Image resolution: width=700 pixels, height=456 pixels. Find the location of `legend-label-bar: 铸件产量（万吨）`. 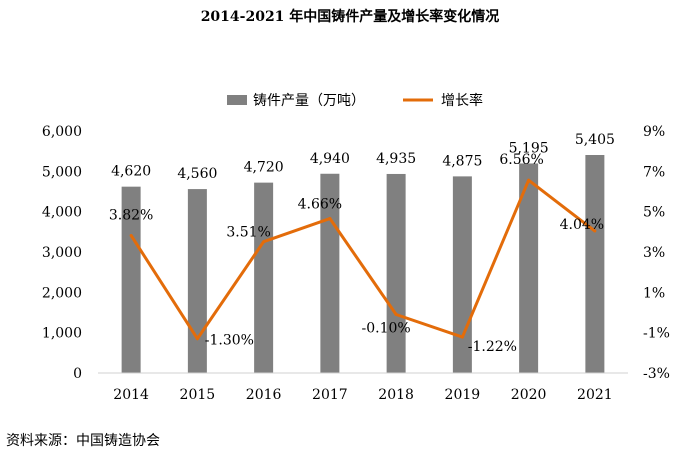

legend-label-bar: 铸件产量（万吨） is located at coordinates (309, 101).